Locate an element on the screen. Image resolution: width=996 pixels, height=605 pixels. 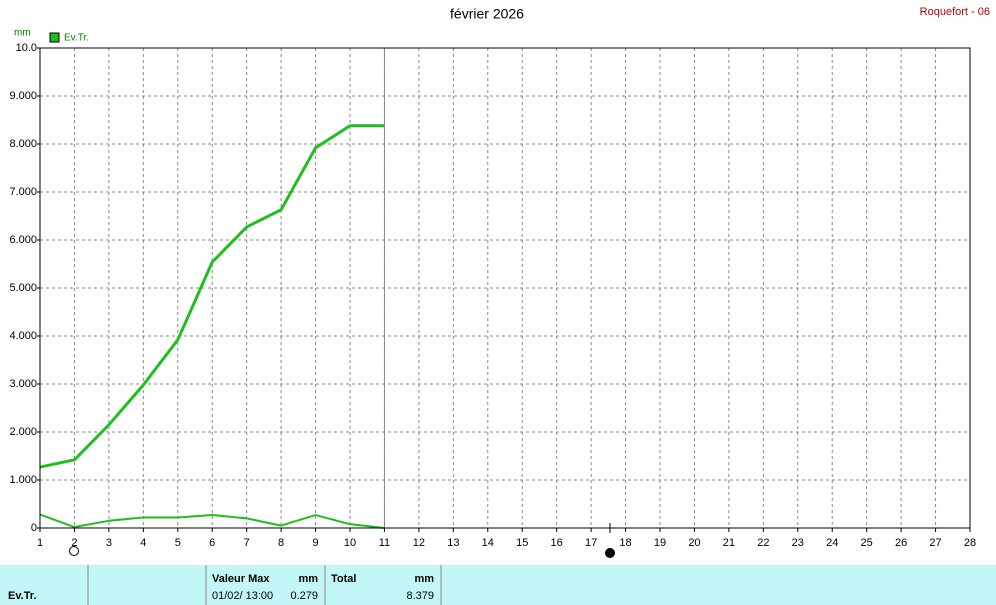
x-tick-label: 4 is located at coordinates (143, 543).